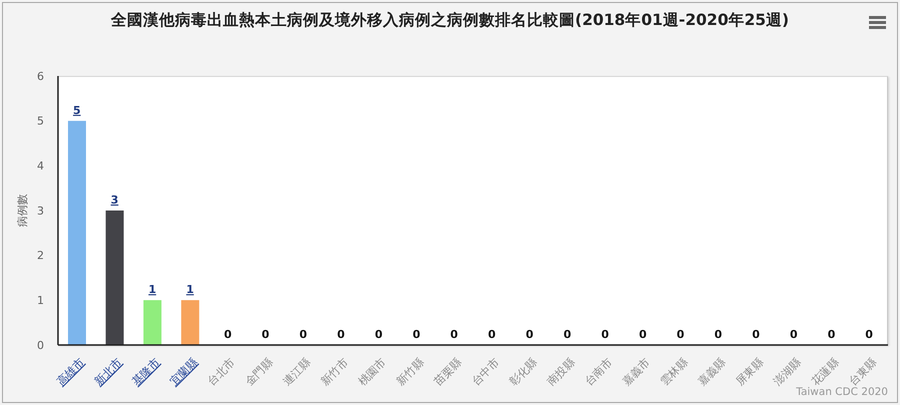  Describe the element at coordinates (749, 372) in the screenshot. I see `x-tick-label: 屏東縣` at that location.